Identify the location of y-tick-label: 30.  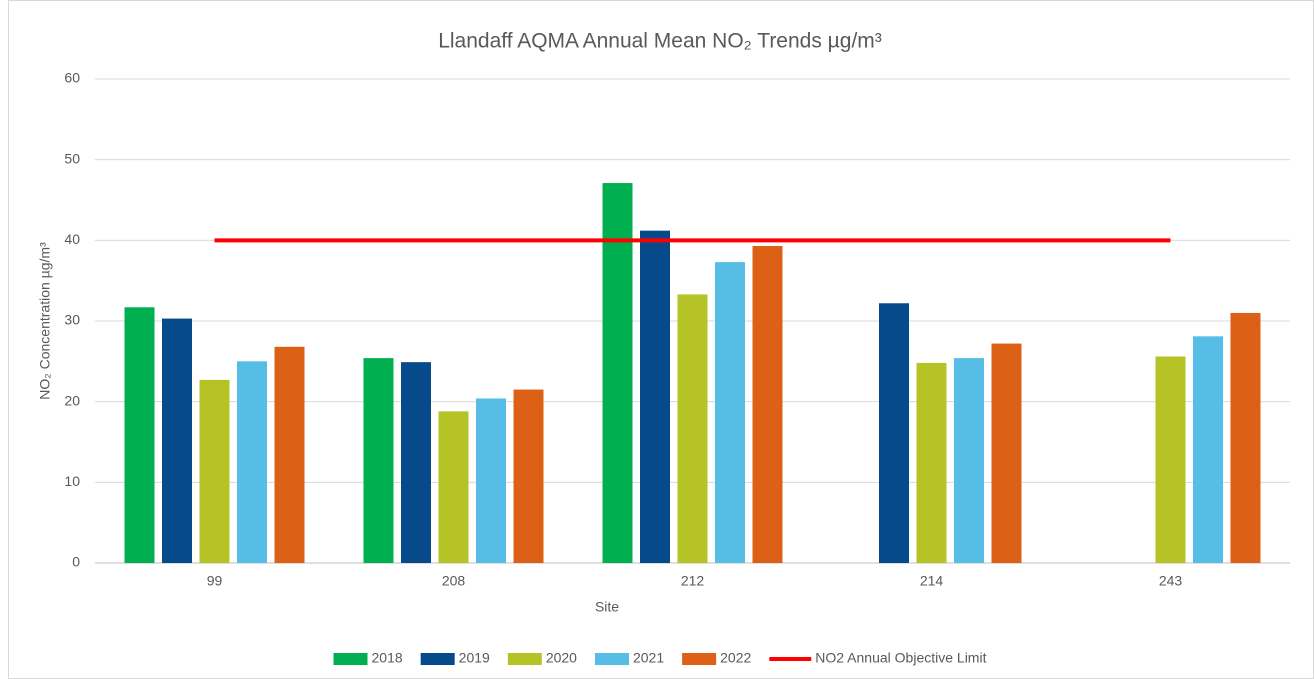
(72, 320).